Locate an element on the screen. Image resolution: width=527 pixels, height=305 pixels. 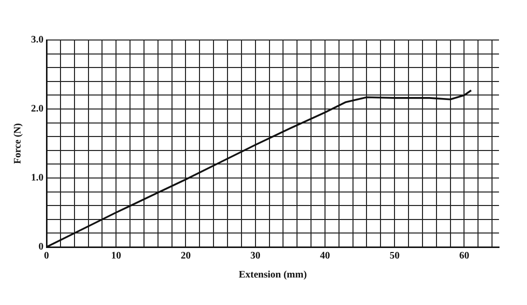
y-tick-label: 0 is located at coordinates (41, 247).